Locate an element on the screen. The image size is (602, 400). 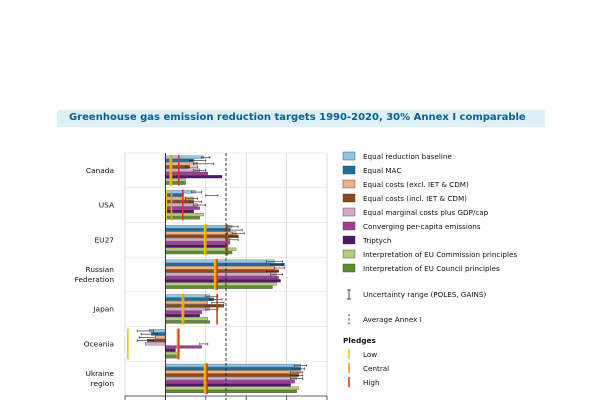
uncertainty-legend-label: Uncertainty range (POLES, GAINS) is located at coordinates (424, 294).